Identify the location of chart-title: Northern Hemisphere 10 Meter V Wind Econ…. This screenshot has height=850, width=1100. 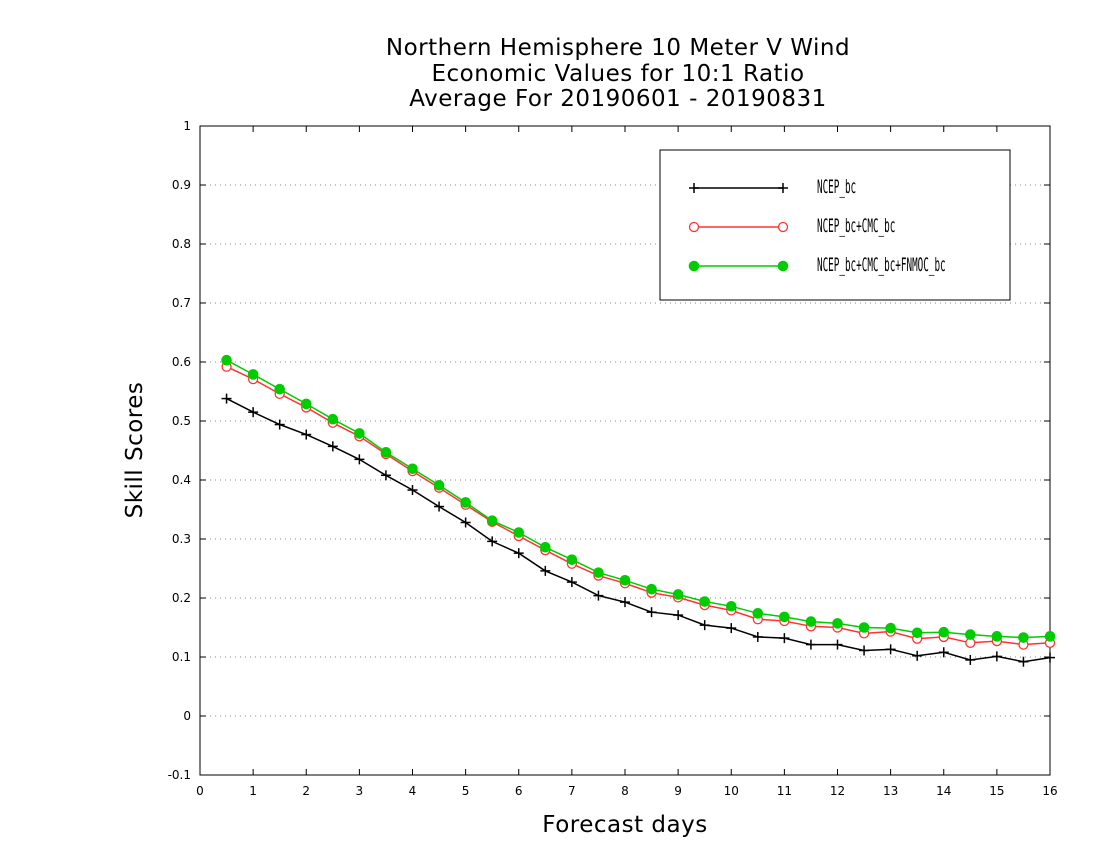
(550, 74).